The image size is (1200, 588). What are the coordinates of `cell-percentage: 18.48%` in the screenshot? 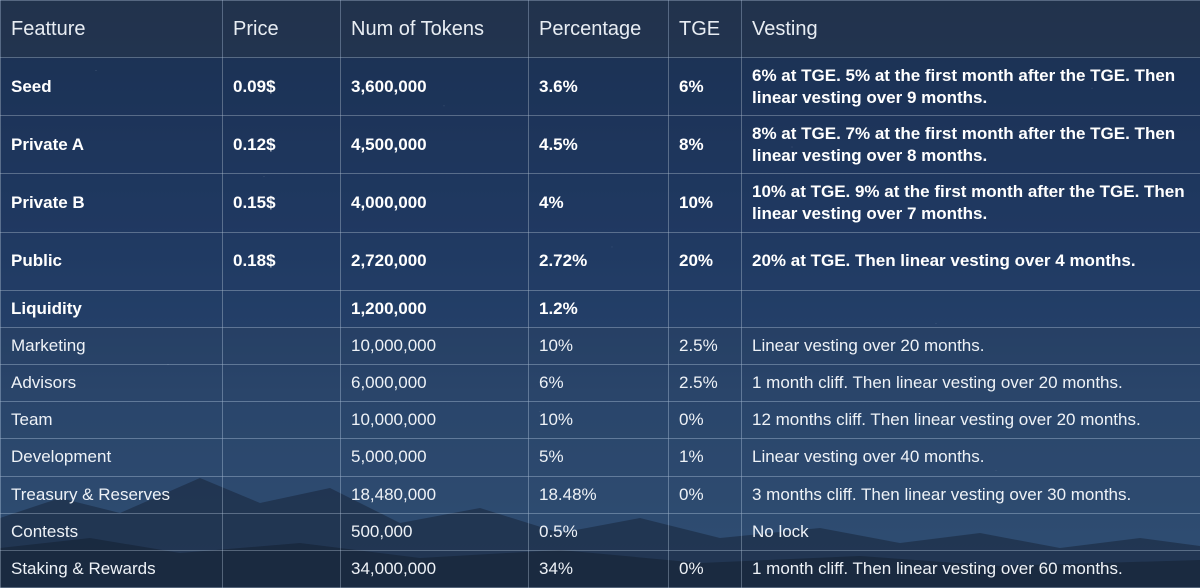 It's located at (598, 494).